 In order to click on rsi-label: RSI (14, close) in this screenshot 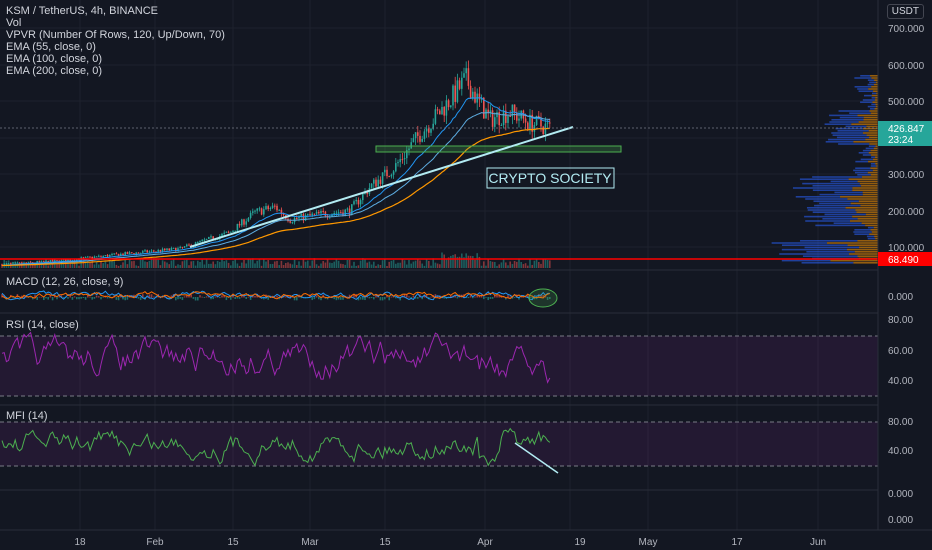, I will do `click(42, 325)`.